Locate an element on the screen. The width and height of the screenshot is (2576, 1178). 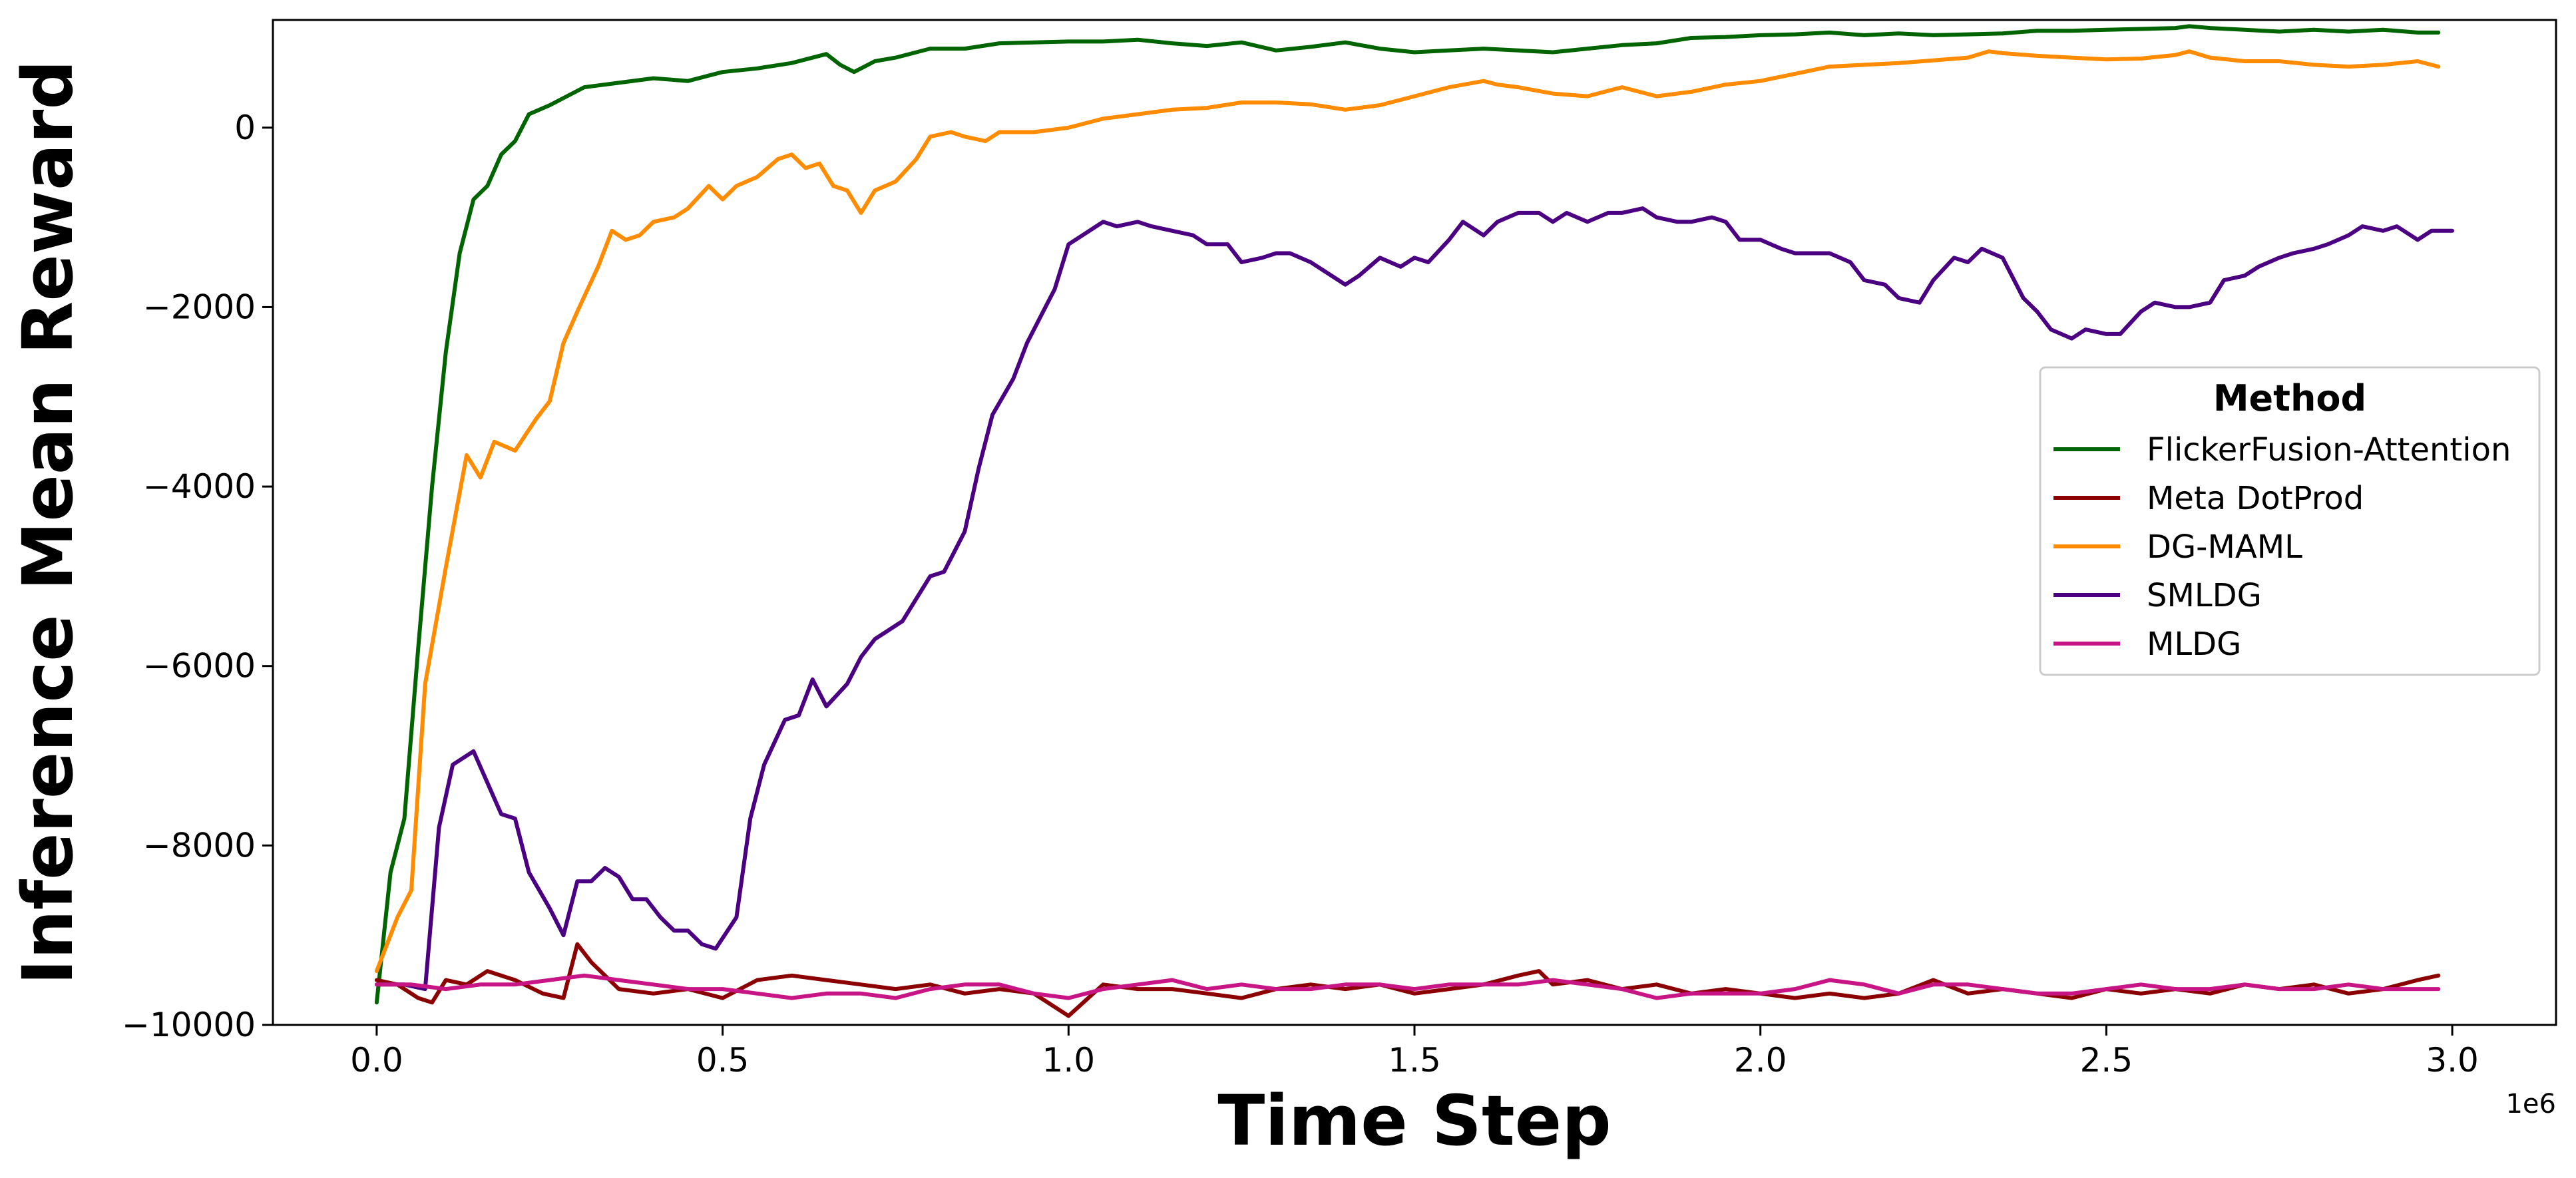
legend-title: Method is located at coordinates (2289, 398).